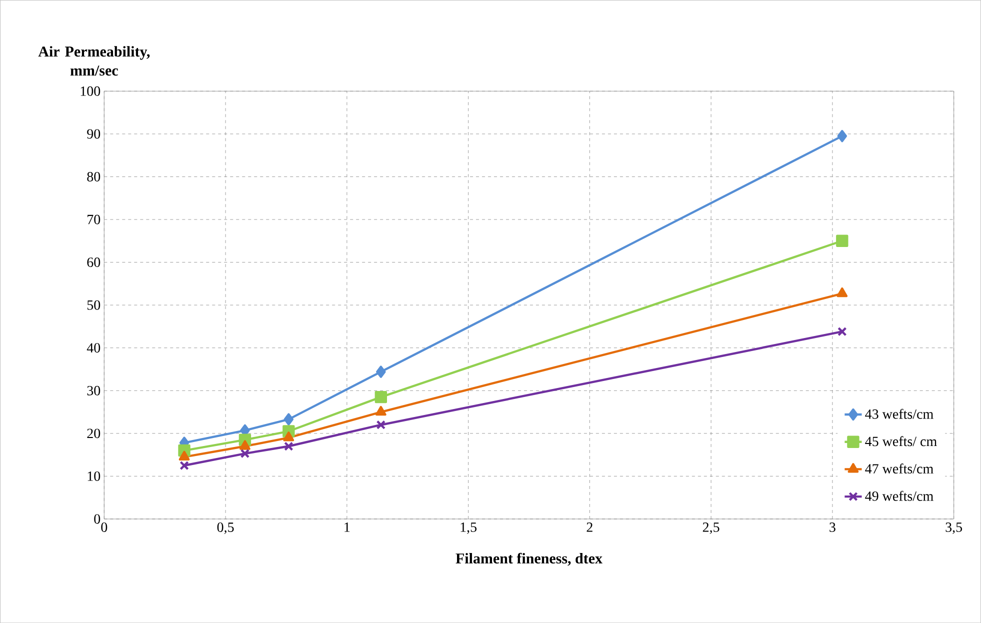 The height and width of the screenshot is (623, 981). Describe the element at coordinates (347, 527) in the screenshot. I see `x-tick-label: 1` at that location.